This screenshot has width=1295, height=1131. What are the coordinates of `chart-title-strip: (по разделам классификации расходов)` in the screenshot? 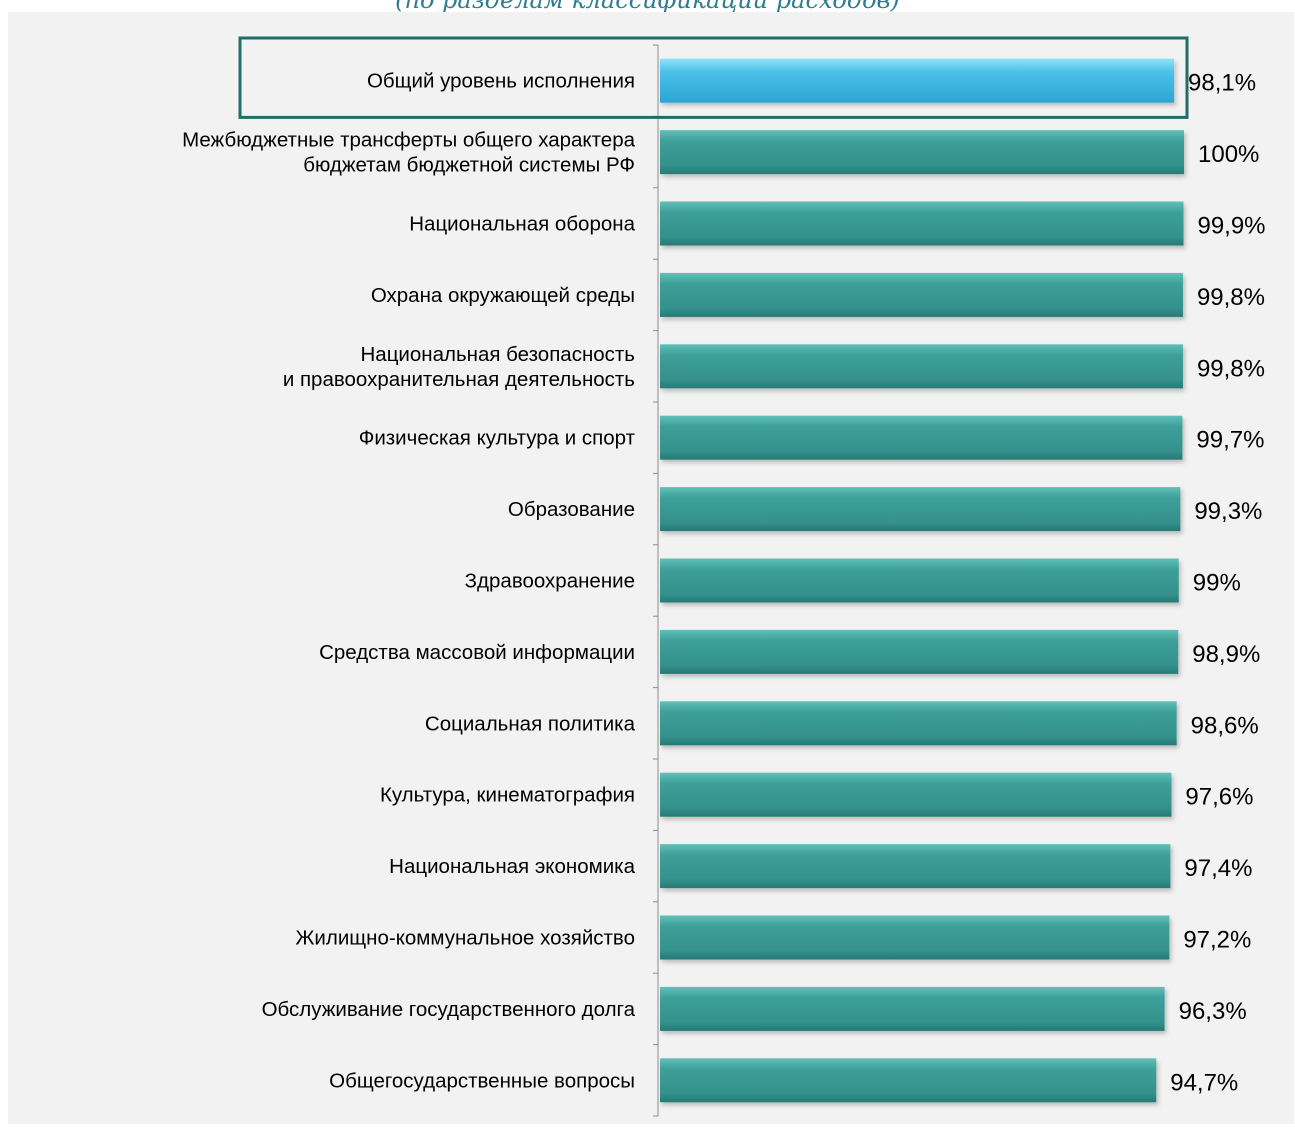 It's located at (647, 6).